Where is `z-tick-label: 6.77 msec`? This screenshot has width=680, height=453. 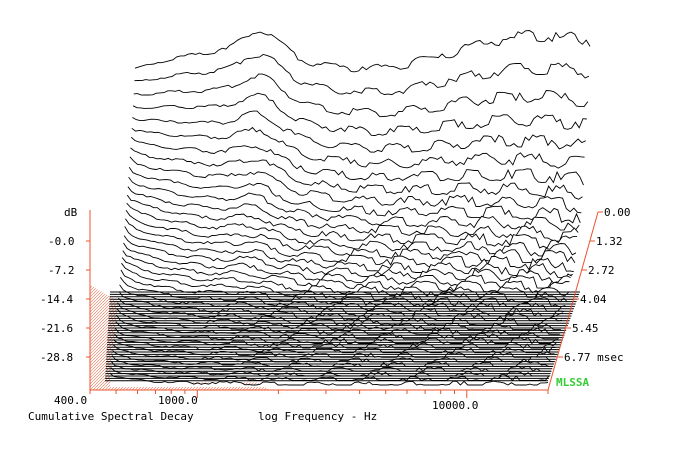 z-tick-label: 6.77 msec is located at coordinates (594, 357).